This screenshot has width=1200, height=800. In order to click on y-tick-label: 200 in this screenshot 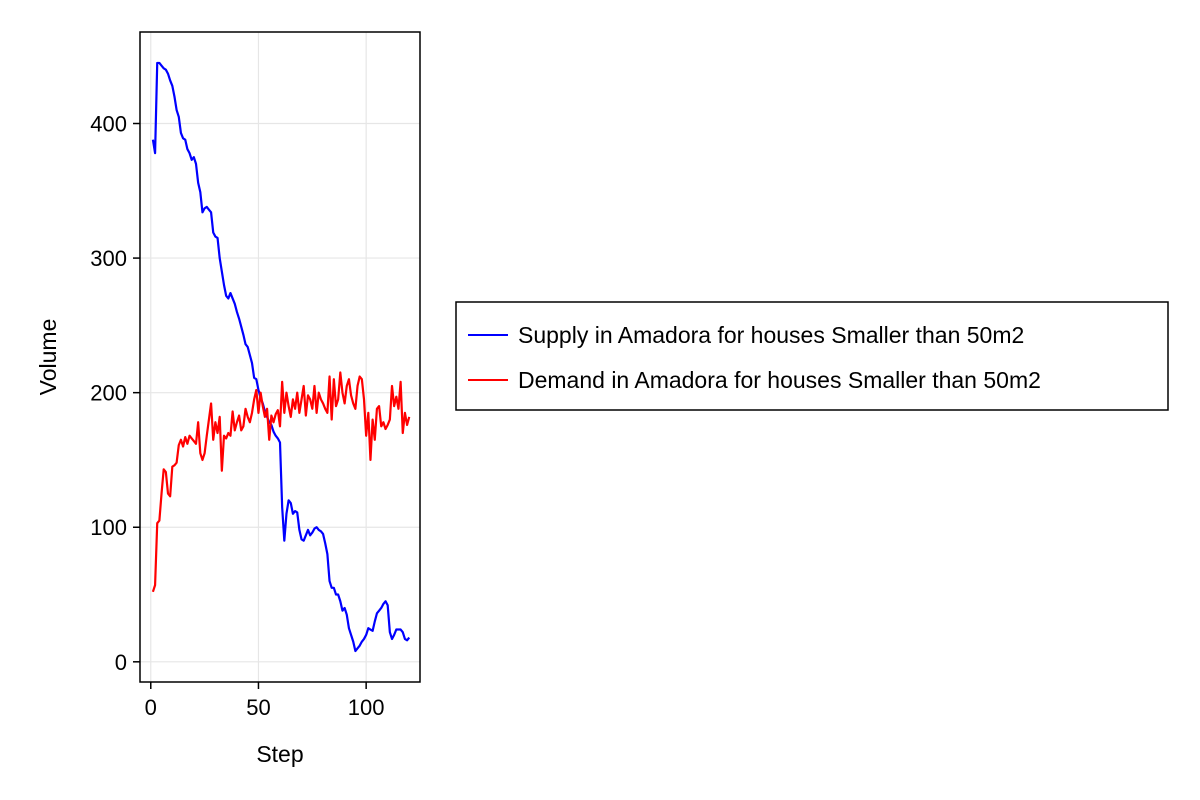, I will do `click(108, 393)`.